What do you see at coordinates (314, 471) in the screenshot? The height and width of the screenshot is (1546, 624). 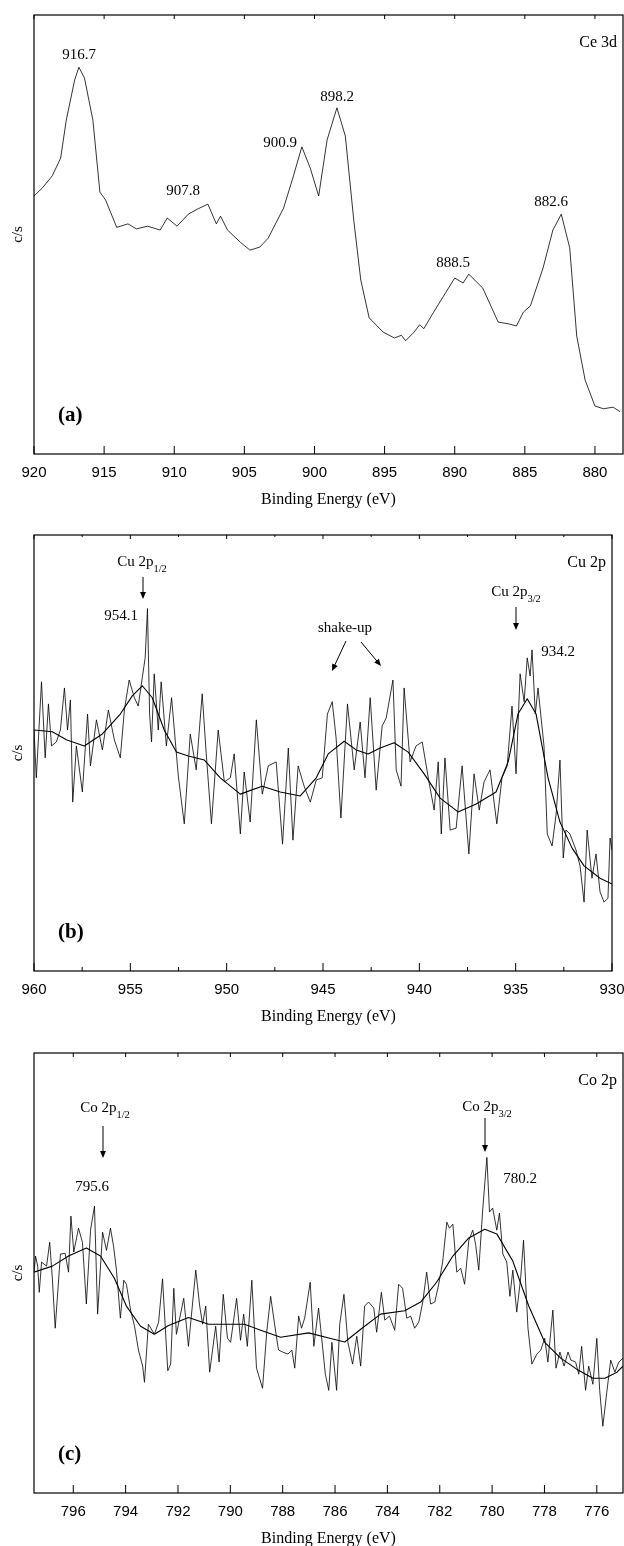 I see `x-tick-label: 900` at bounding box center [314, 471].